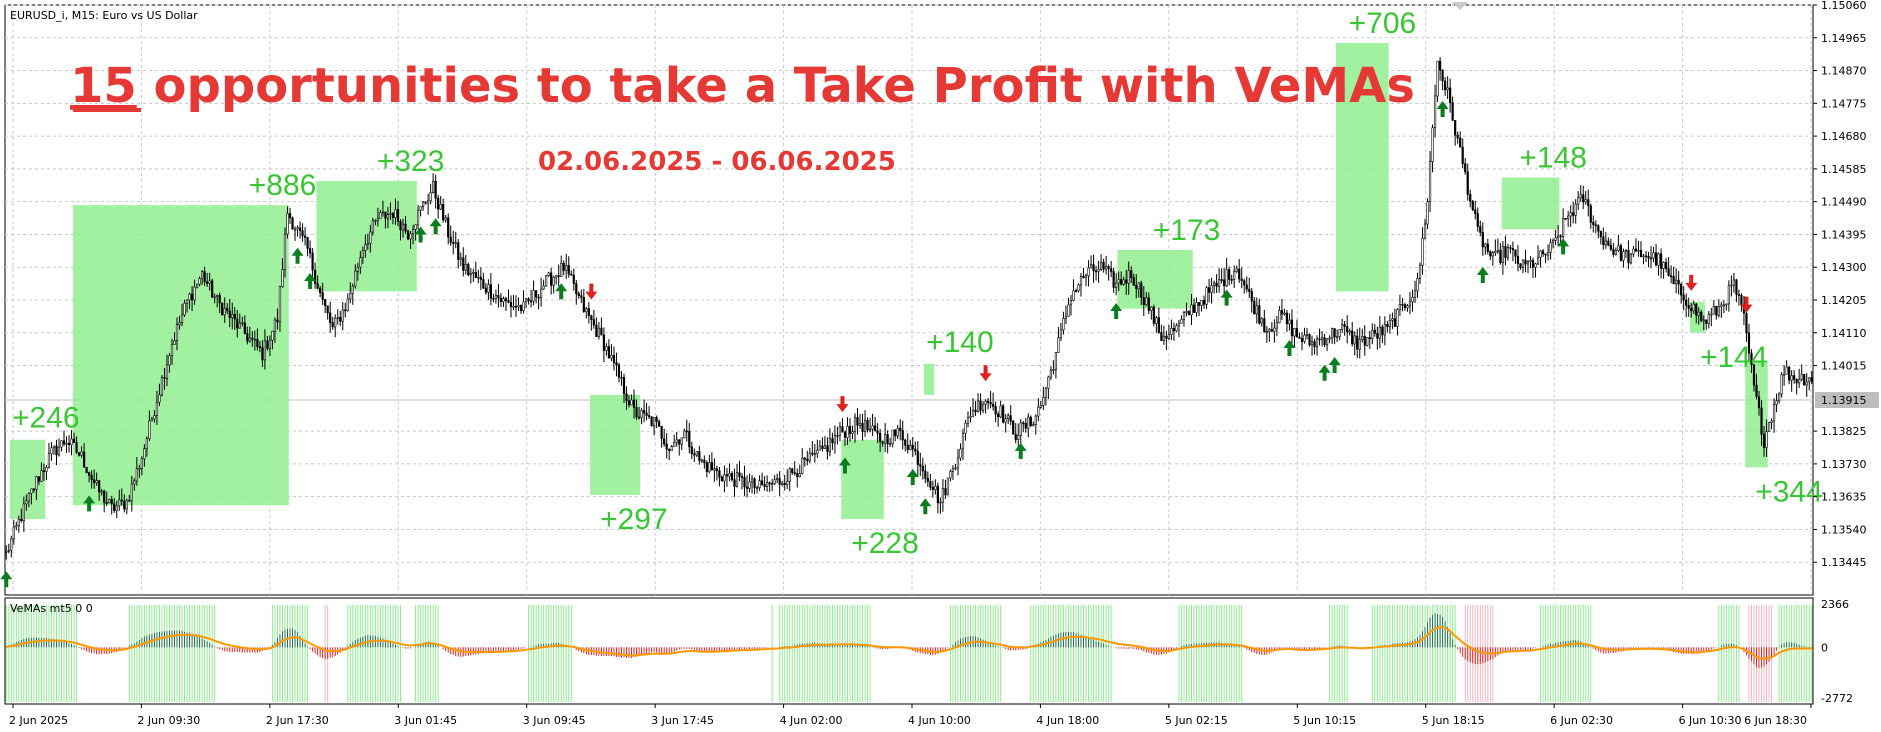 This screenshot has width=1881, height=732. I want to click on scroll-marker-icon, so click(1460, 6).